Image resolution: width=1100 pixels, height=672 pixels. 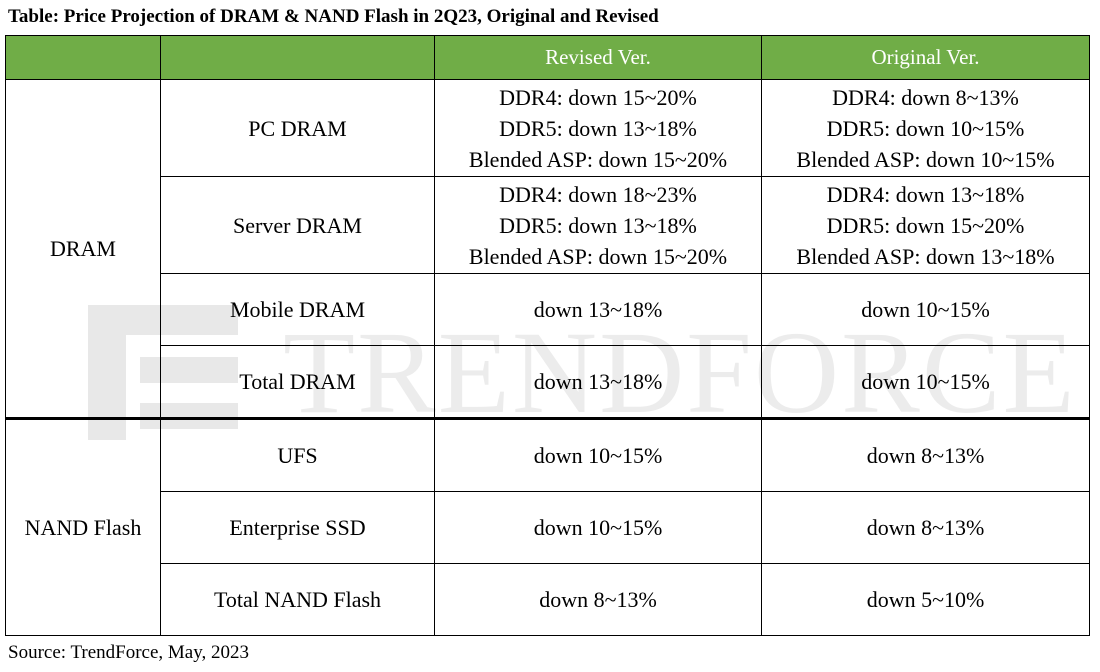 What do you see at coordinates (83, 526) in the screenshot?
I see `group-label-nand: NAND Flash` at bounding box center [83, 526].